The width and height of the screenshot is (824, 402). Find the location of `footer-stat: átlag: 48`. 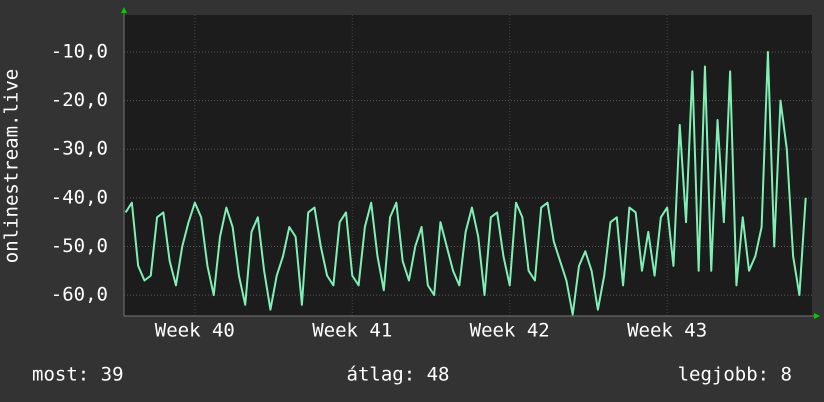

footer-stat: átlag: 48 is located at coordinates (398, 375).